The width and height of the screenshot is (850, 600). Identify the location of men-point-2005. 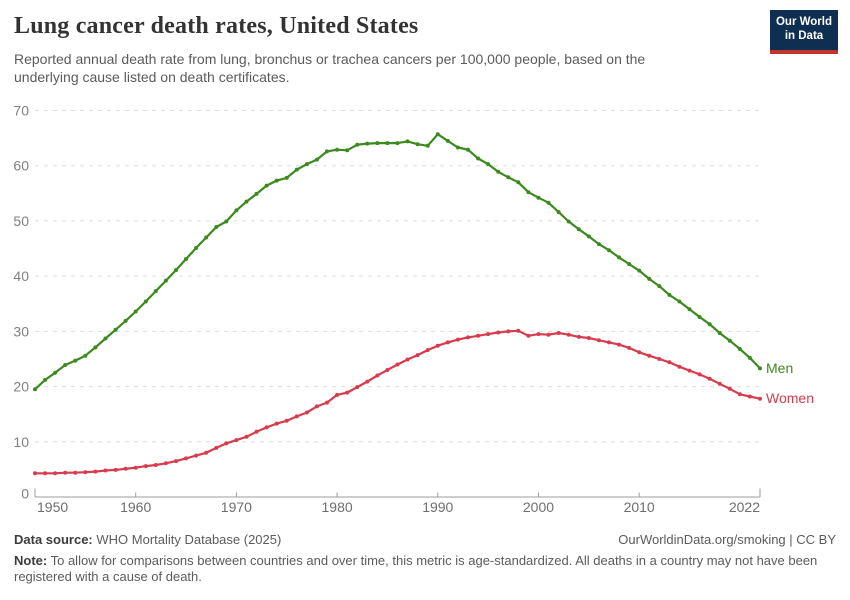
(588, 236).